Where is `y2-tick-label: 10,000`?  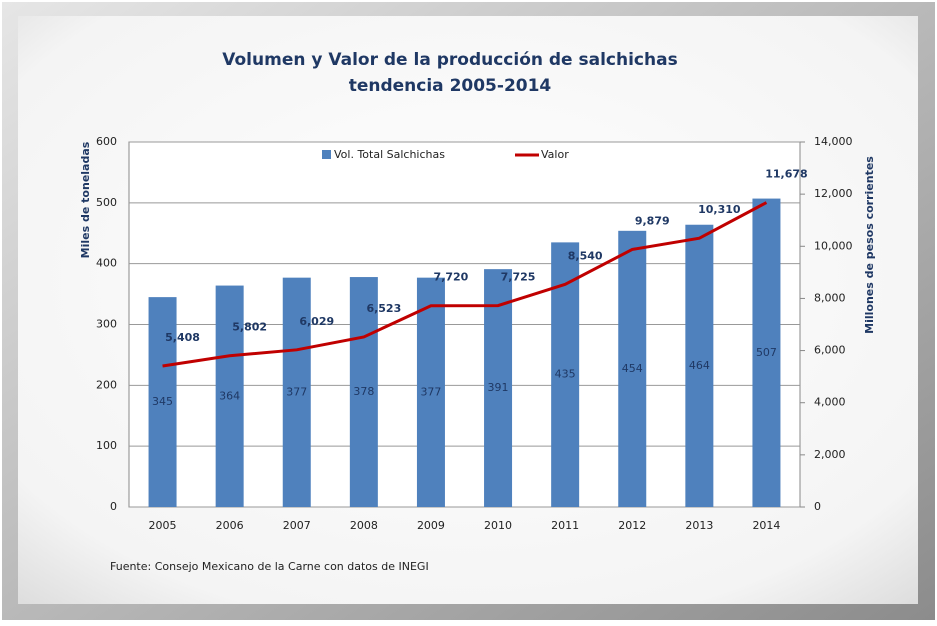 y2-tick-label: 10,000 is located at coordinates (833, 245).